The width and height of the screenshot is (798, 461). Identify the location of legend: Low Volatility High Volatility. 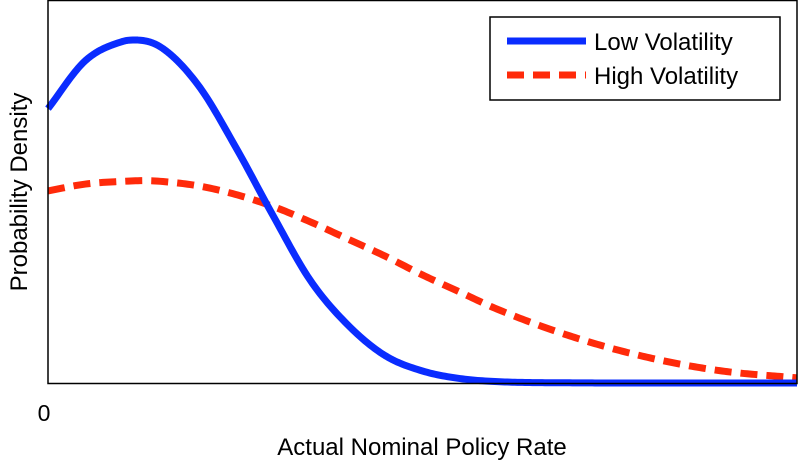
(635, 58).